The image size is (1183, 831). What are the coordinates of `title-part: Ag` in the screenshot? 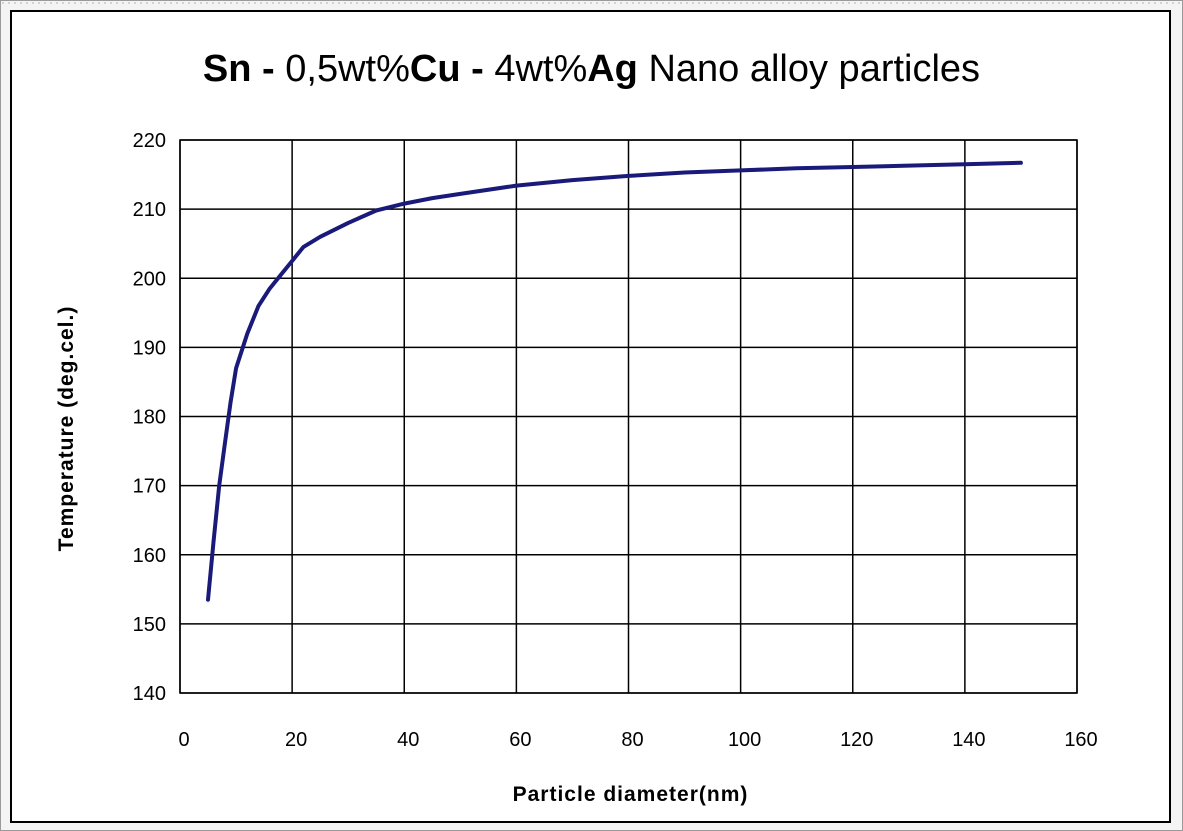 It's located at (612, 69).